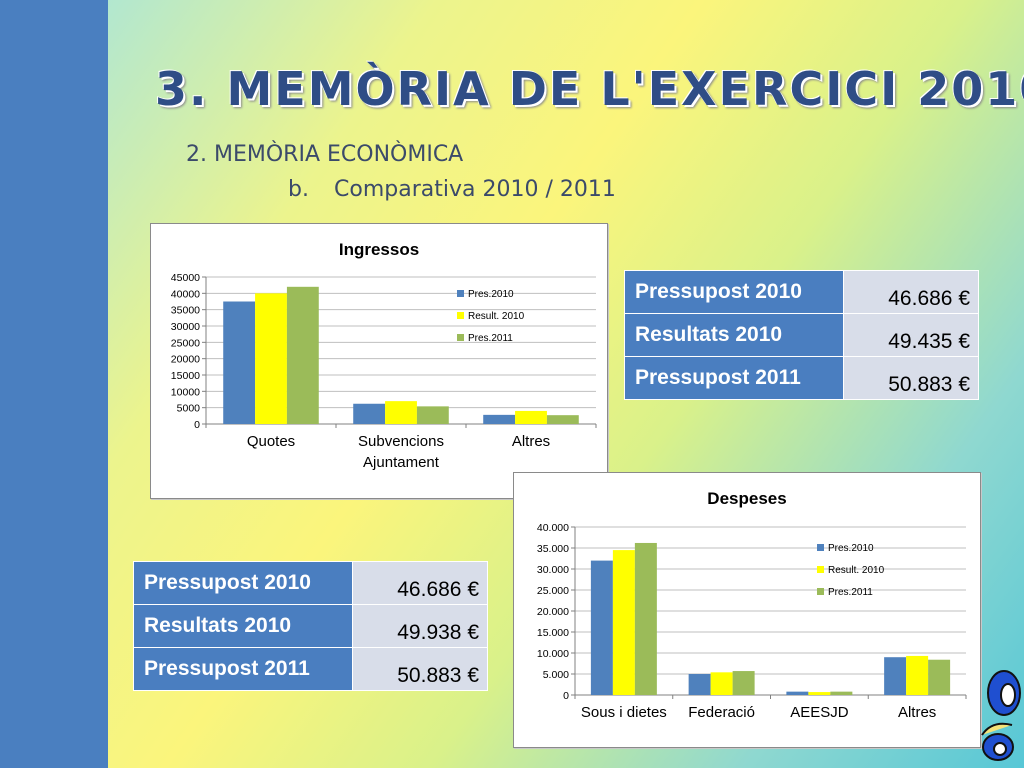  Describe the element at coordinates (553, 654) in the screenshot. I see `y-tick-label: 10.000` at that location.